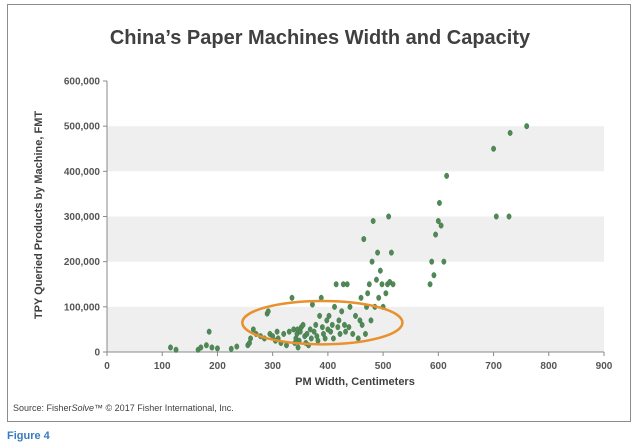 Image resolution: width=640 pixels, height=446 pixels. I want to click on y-tick-label: 300,000, so click(82, 217).